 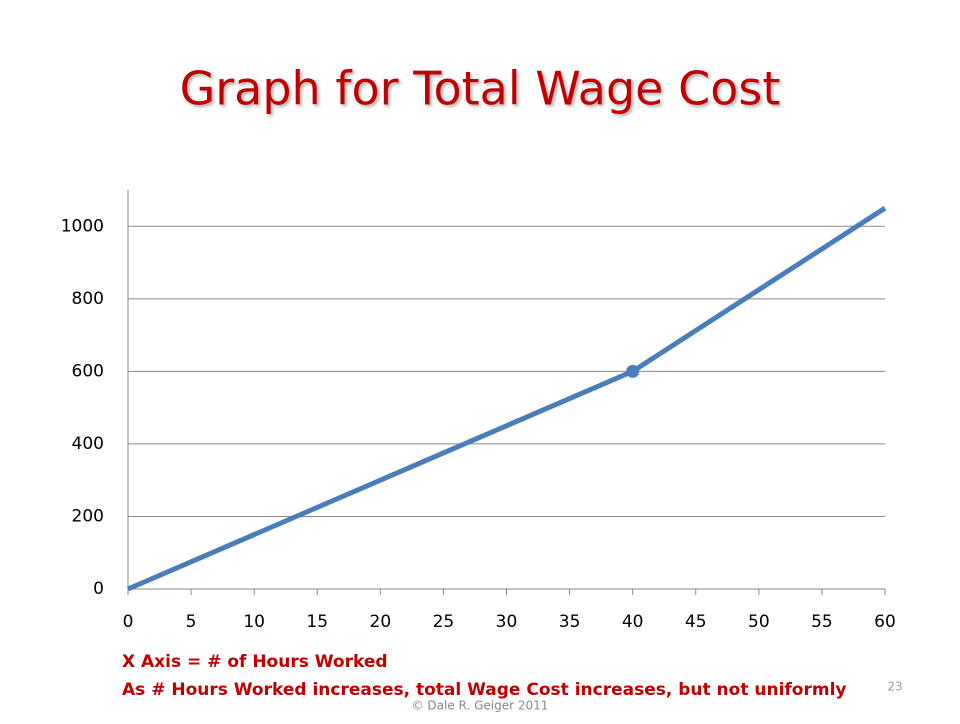 What do you see at coordinates (88, 299) in the screenshot?
I see `y-tick-label: 800` at bounding box center [88, 299].